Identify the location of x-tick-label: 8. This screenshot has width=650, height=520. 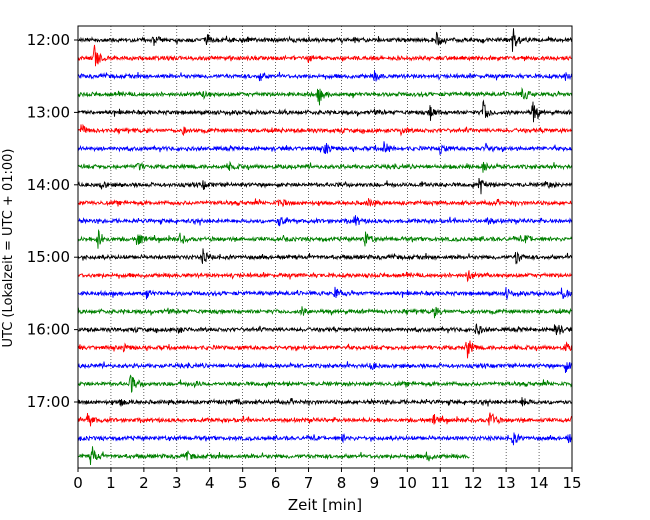
(342, 483).